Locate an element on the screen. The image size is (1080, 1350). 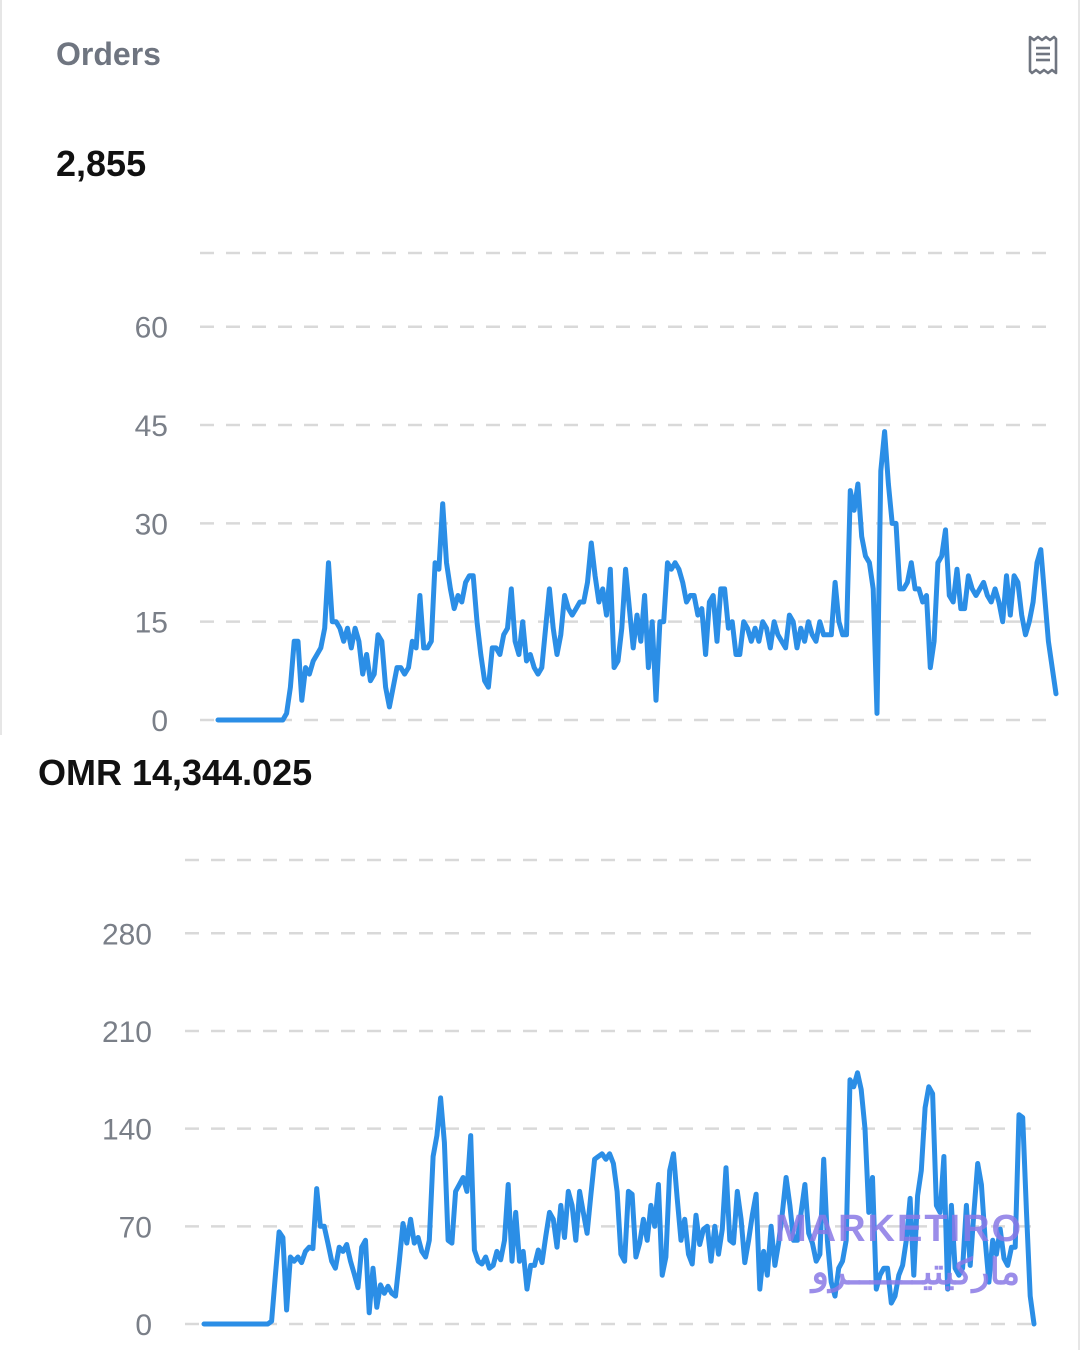
receipt-icon is located at coordinates (1043, 55).